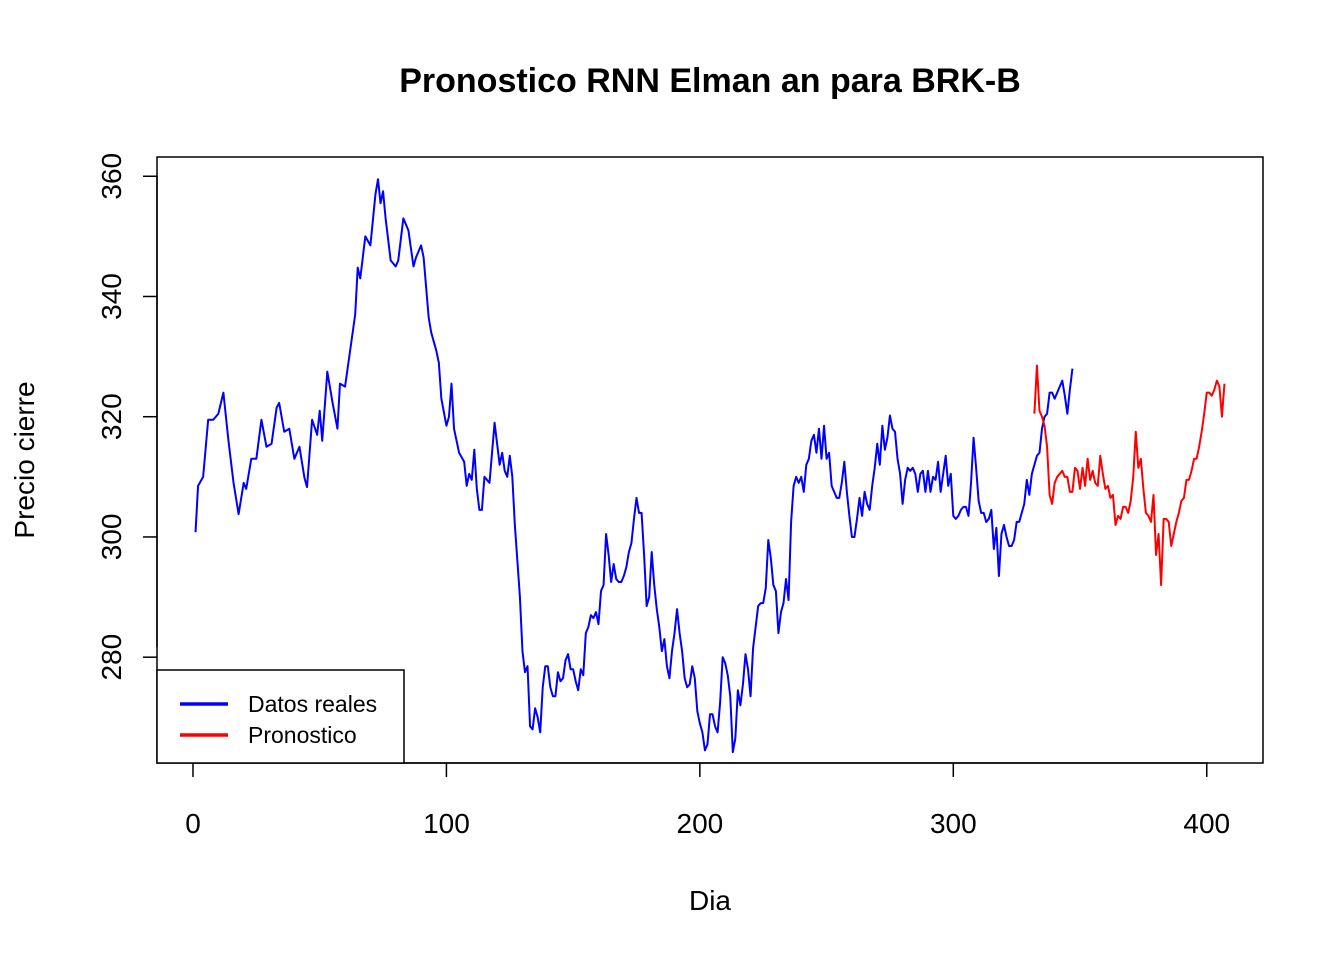 This screenshot has height=960, width=1344. What do you see at coordinates (24, 459) in the screenshot?
I see `y-axis-label: Precio cierre` at bounding box center [24, 459].